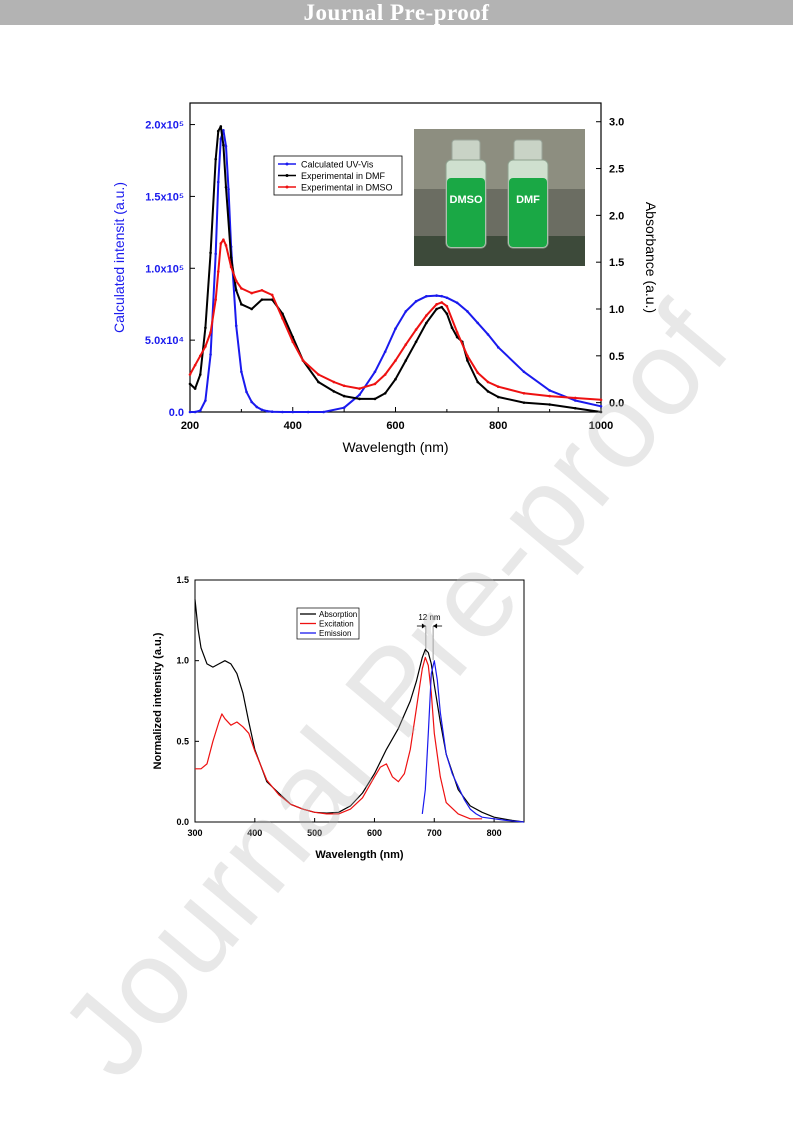  Describe the element at coordinates (395, 447) in the screenshot. I see `chart1-x-axis-label: Wavelength (nm)` at that location.